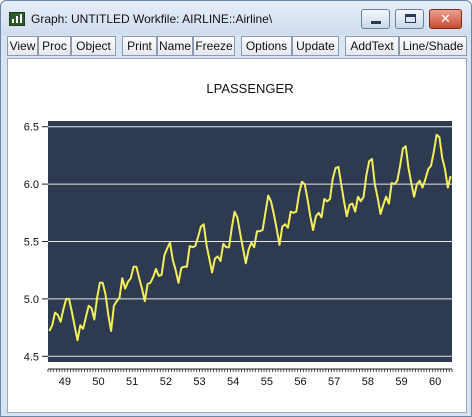 Image resolution: width=472 pixels, height=417 pixels. What do you see at coordinates (233, 382) in the screenshot?
I see `x-tick-label: 54` at bounding box center [233, 382].